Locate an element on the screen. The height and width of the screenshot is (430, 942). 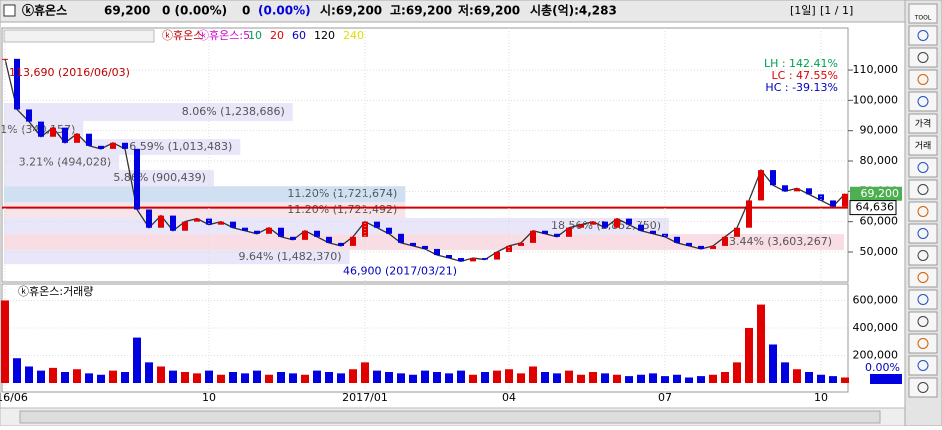
stat-label: LH : 142.41% is located at coordinates (801, 63).